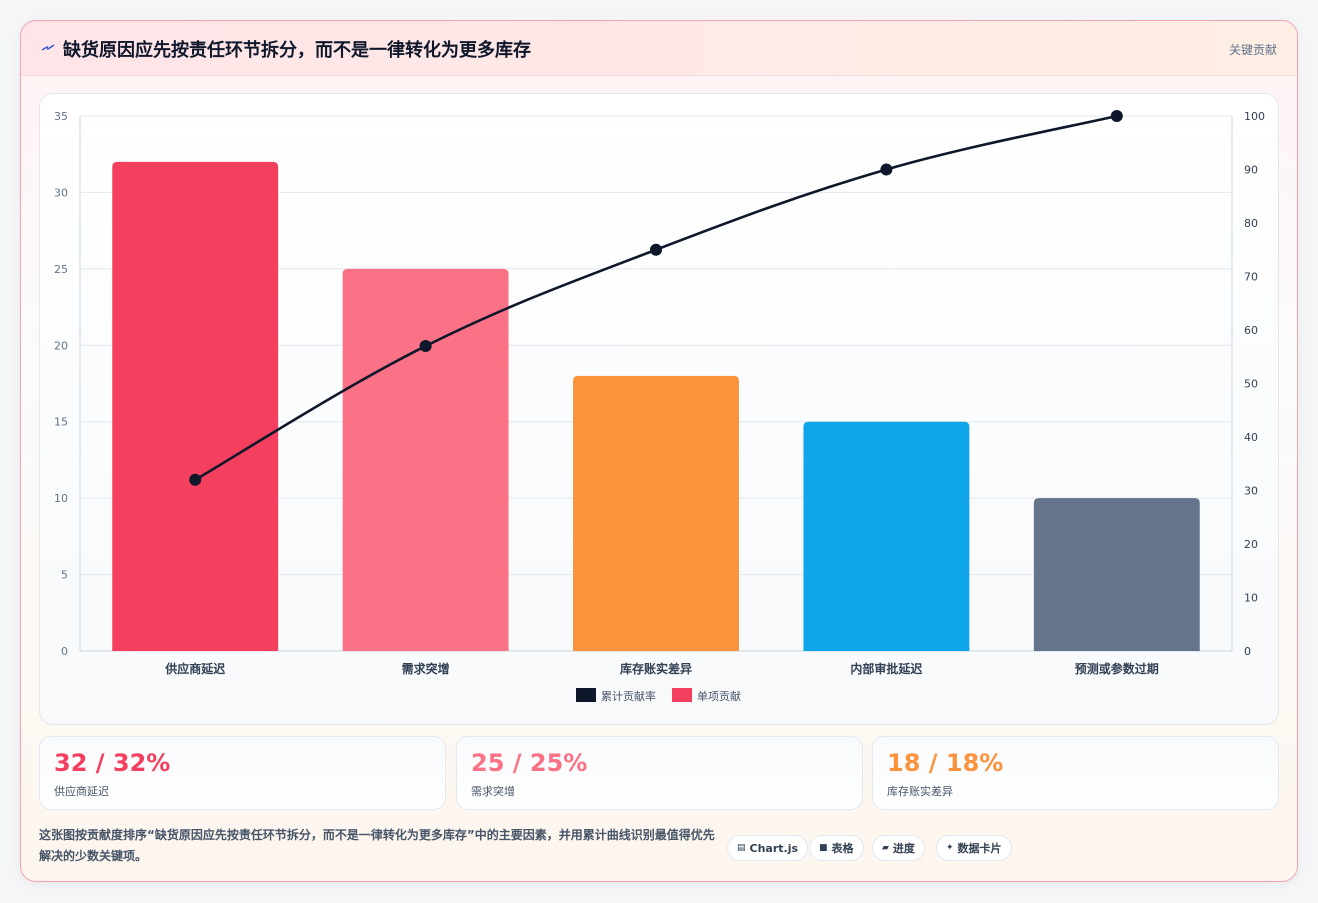  Describe the element at coordinates (61, 116) in the screenshot. I see `y-tick-label: 35` at that location.